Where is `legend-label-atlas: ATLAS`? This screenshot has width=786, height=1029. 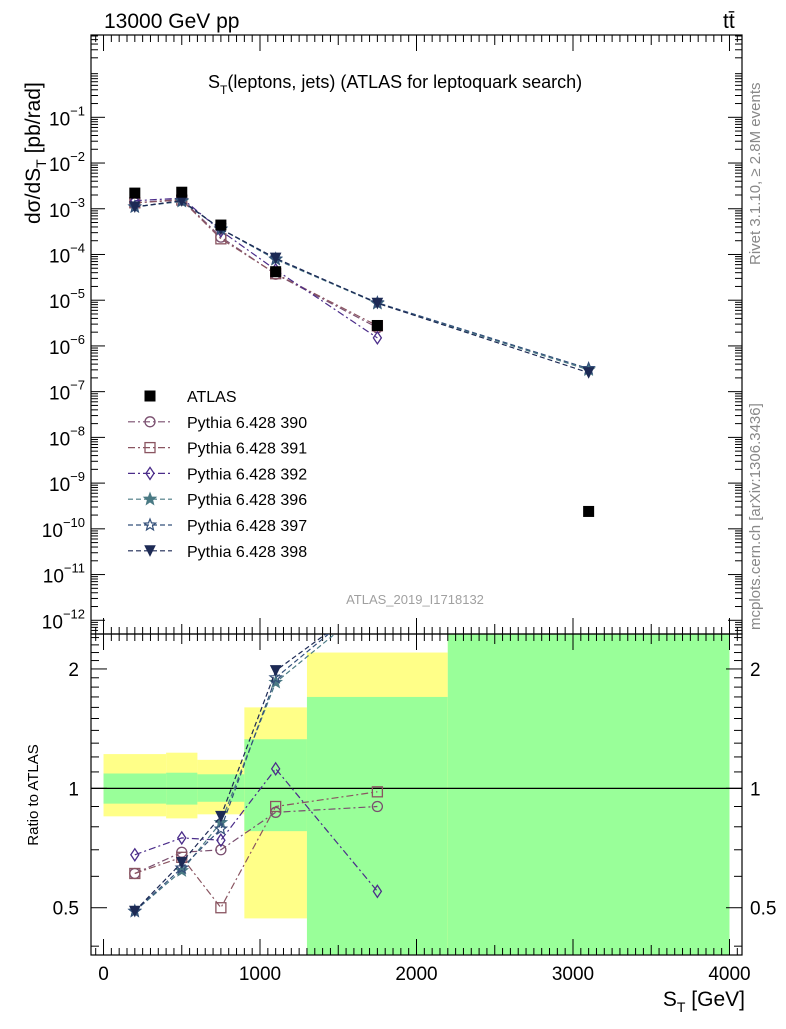 legend-label-atlas: ATLAS is located at coordinates (212, 397).